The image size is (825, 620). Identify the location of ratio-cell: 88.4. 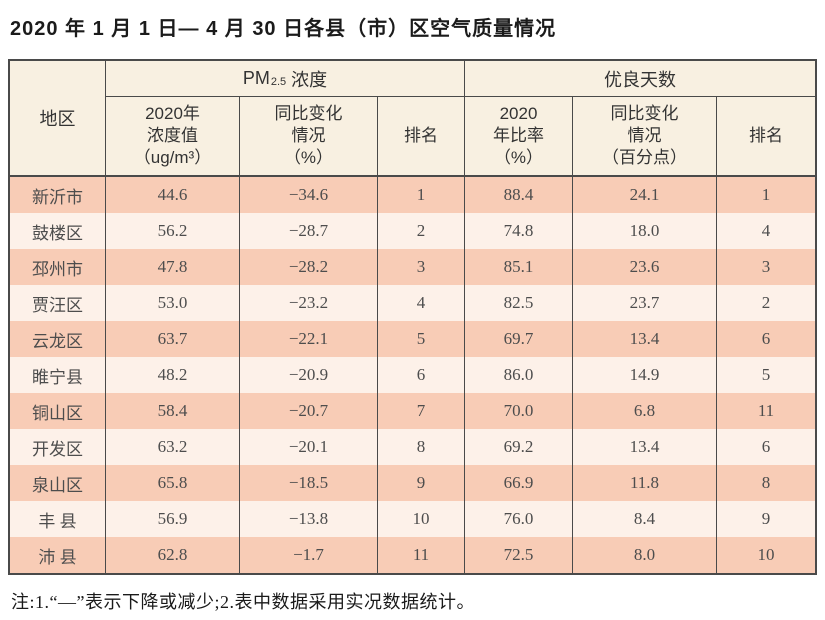
(519, 195).